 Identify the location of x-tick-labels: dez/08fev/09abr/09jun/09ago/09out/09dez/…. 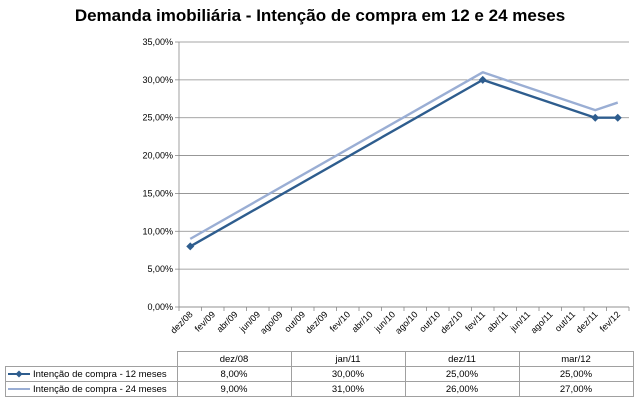
(395, 322).